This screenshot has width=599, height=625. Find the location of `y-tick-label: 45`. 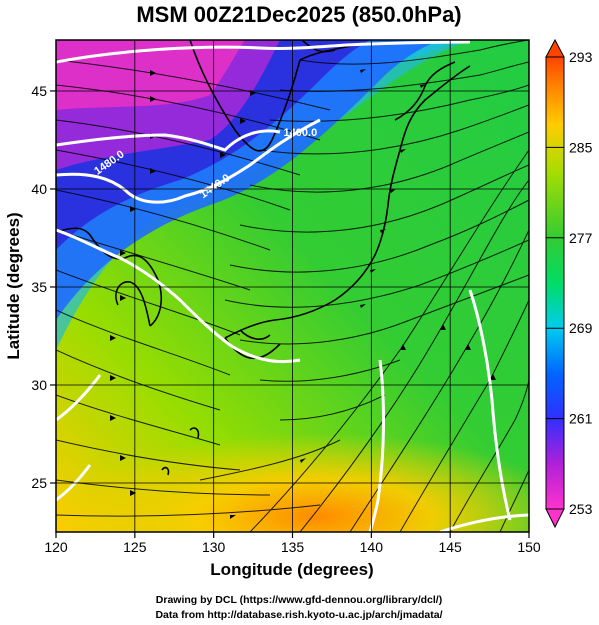

y-tick-label: 45 is located at coordinates (39, 91).